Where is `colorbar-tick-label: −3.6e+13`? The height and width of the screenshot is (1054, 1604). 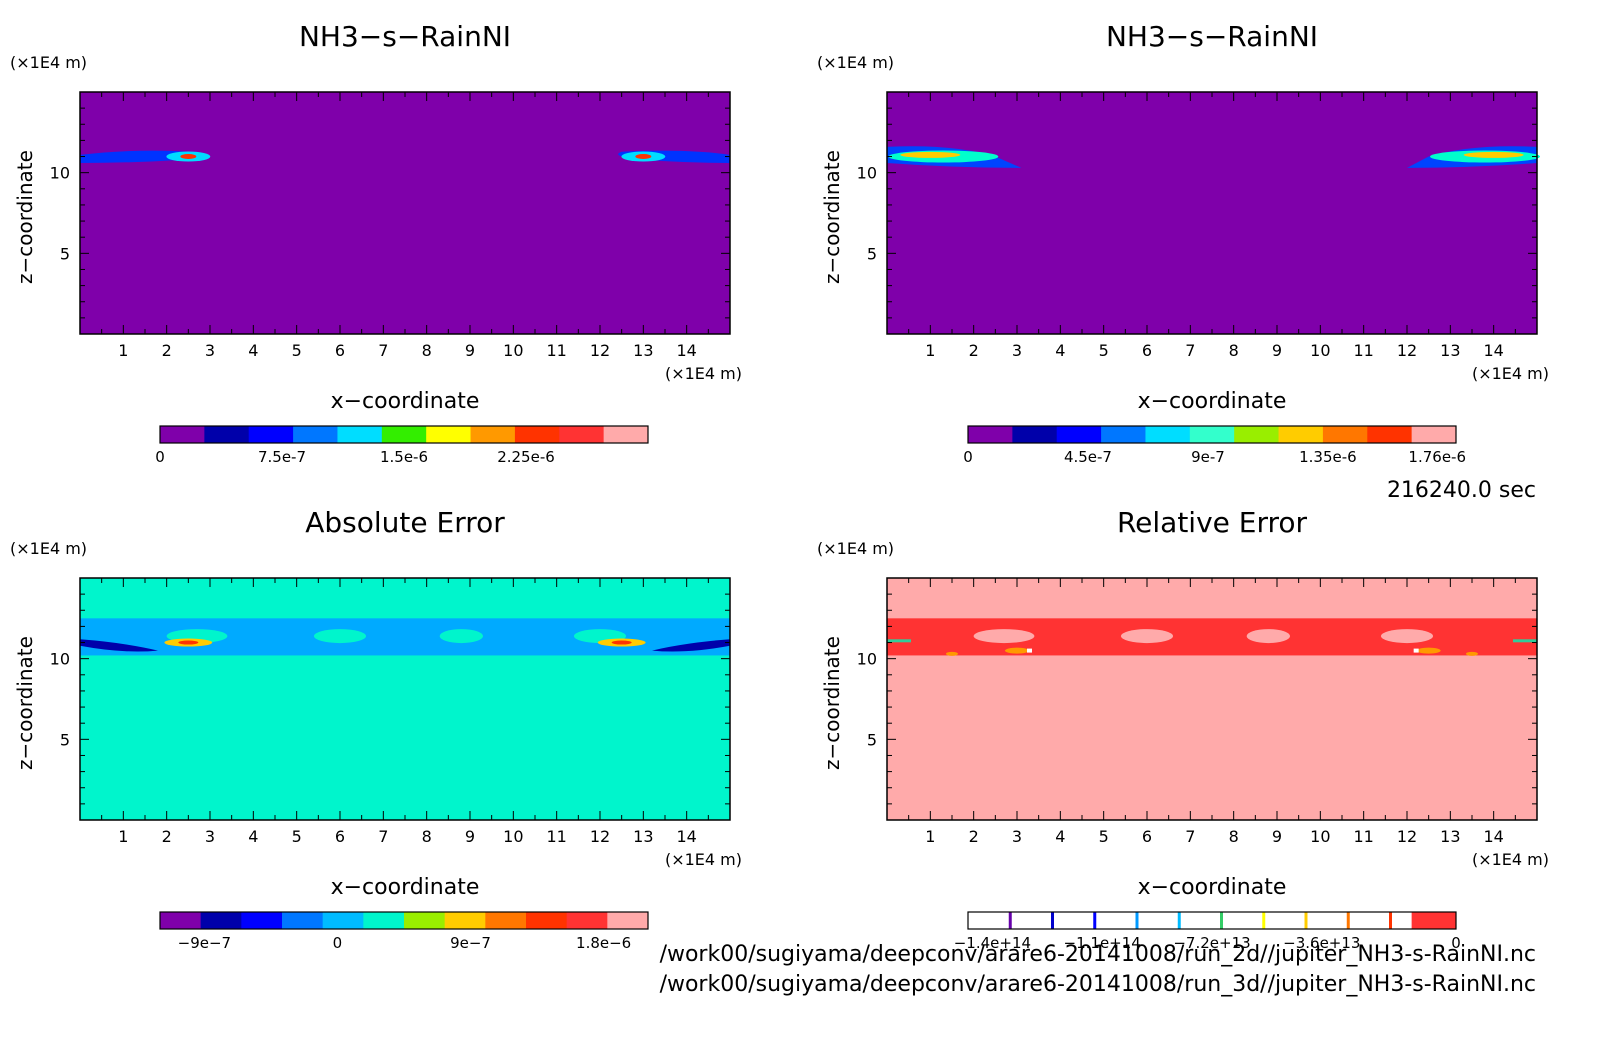
colorbar-tick-label: −3.6e+13 is located at coordinates (1321, 943).